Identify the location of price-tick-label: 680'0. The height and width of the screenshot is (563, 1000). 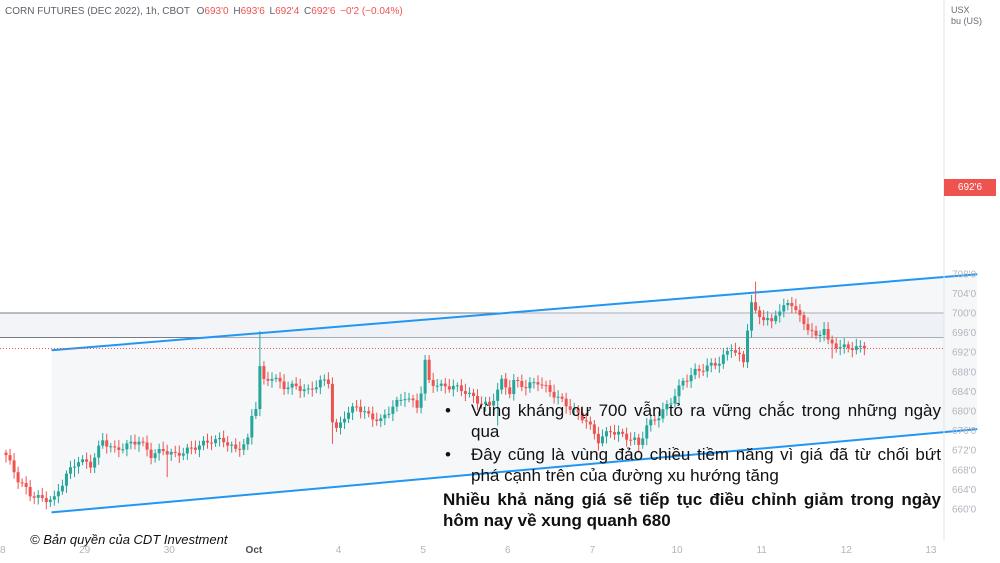
(964, 412).